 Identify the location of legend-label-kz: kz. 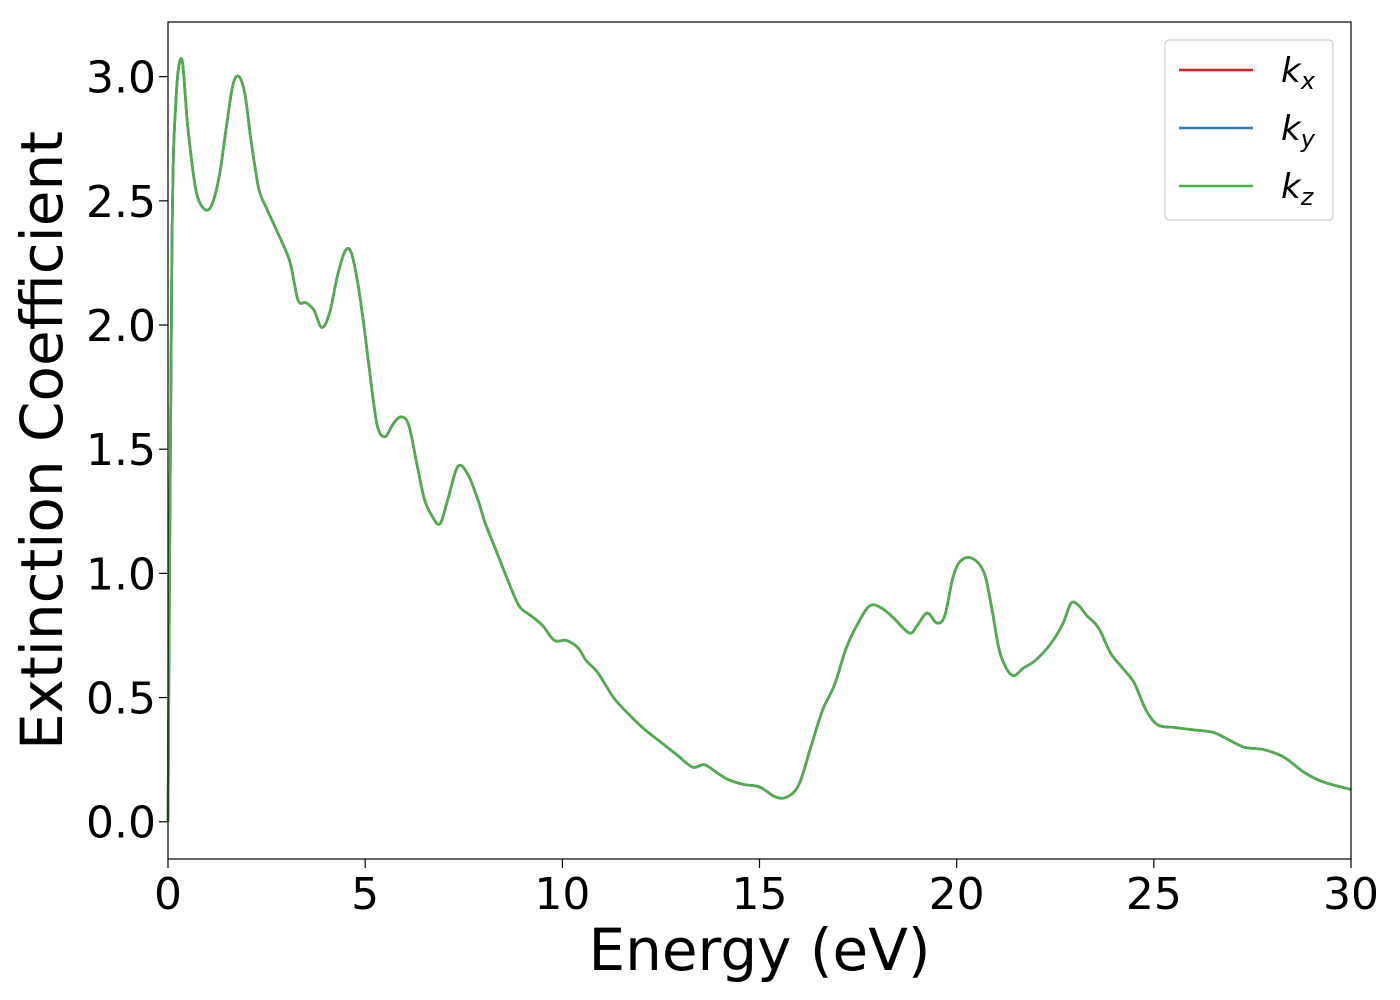
(1298, 189).